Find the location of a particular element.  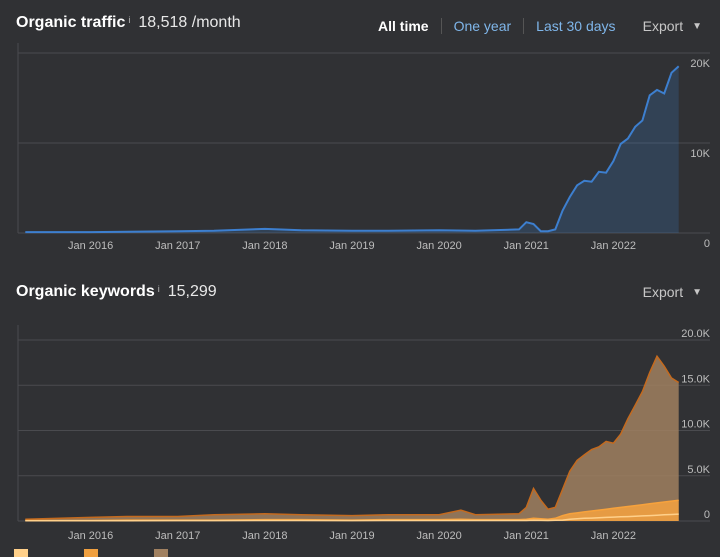

y-tick-label: 10.0K is located at coordinates (695, 425).